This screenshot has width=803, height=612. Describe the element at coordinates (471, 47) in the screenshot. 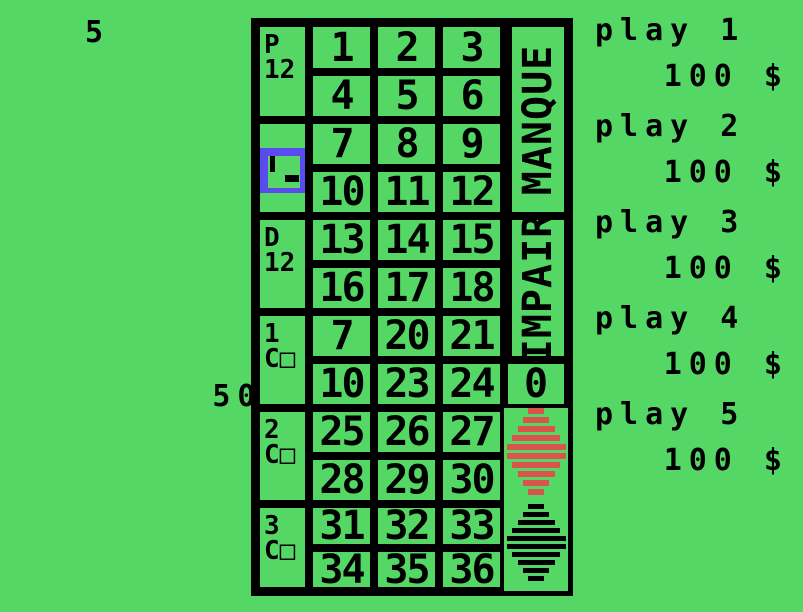

I see `number-cell: 3` at that location.